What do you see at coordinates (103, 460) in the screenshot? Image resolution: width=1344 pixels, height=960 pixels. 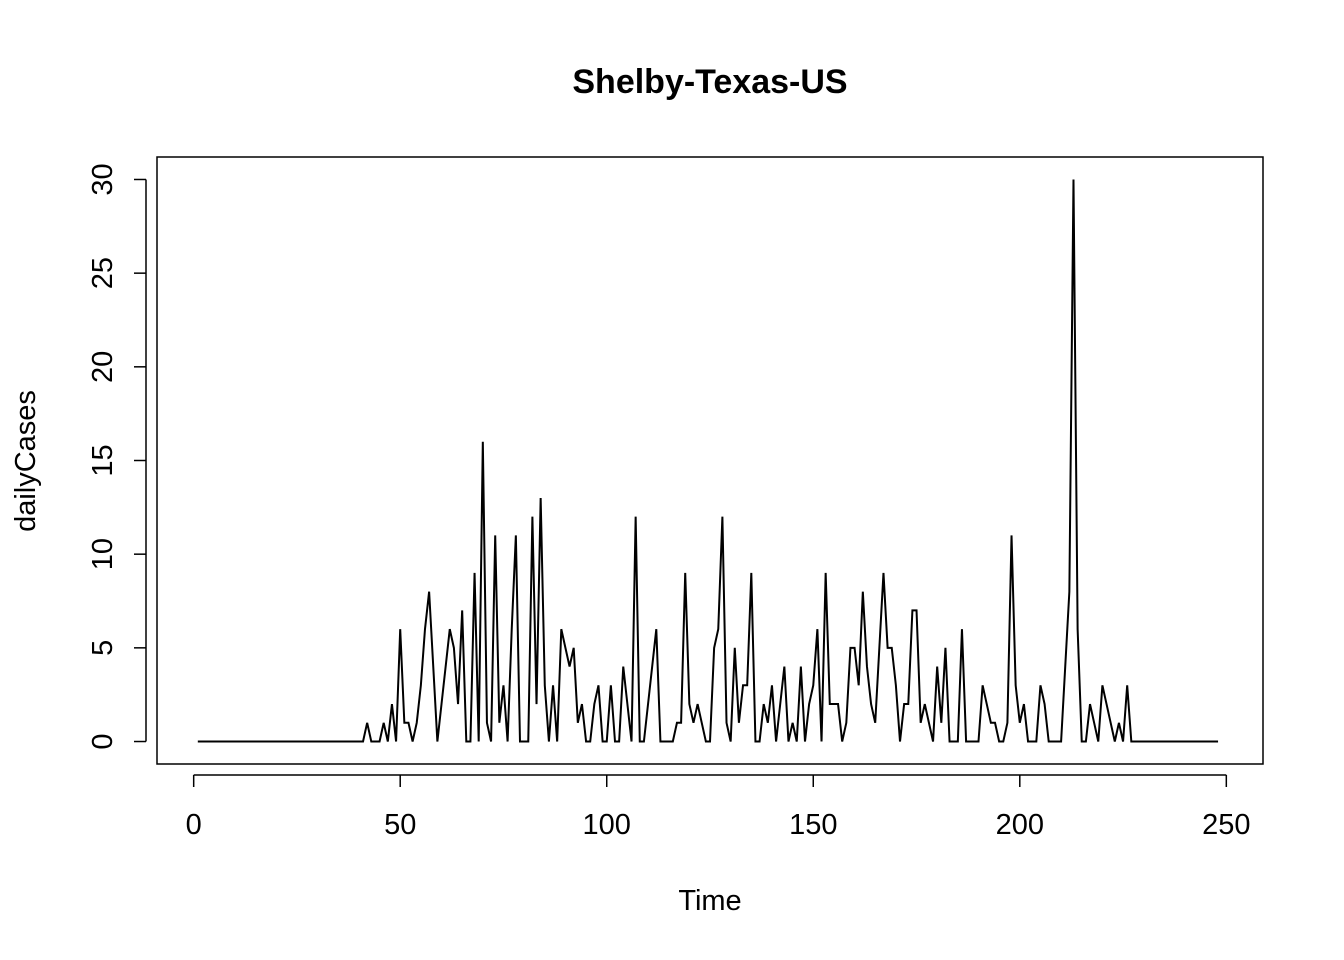 I see `y-tick-label: 15` at bounding box center [103, 460].